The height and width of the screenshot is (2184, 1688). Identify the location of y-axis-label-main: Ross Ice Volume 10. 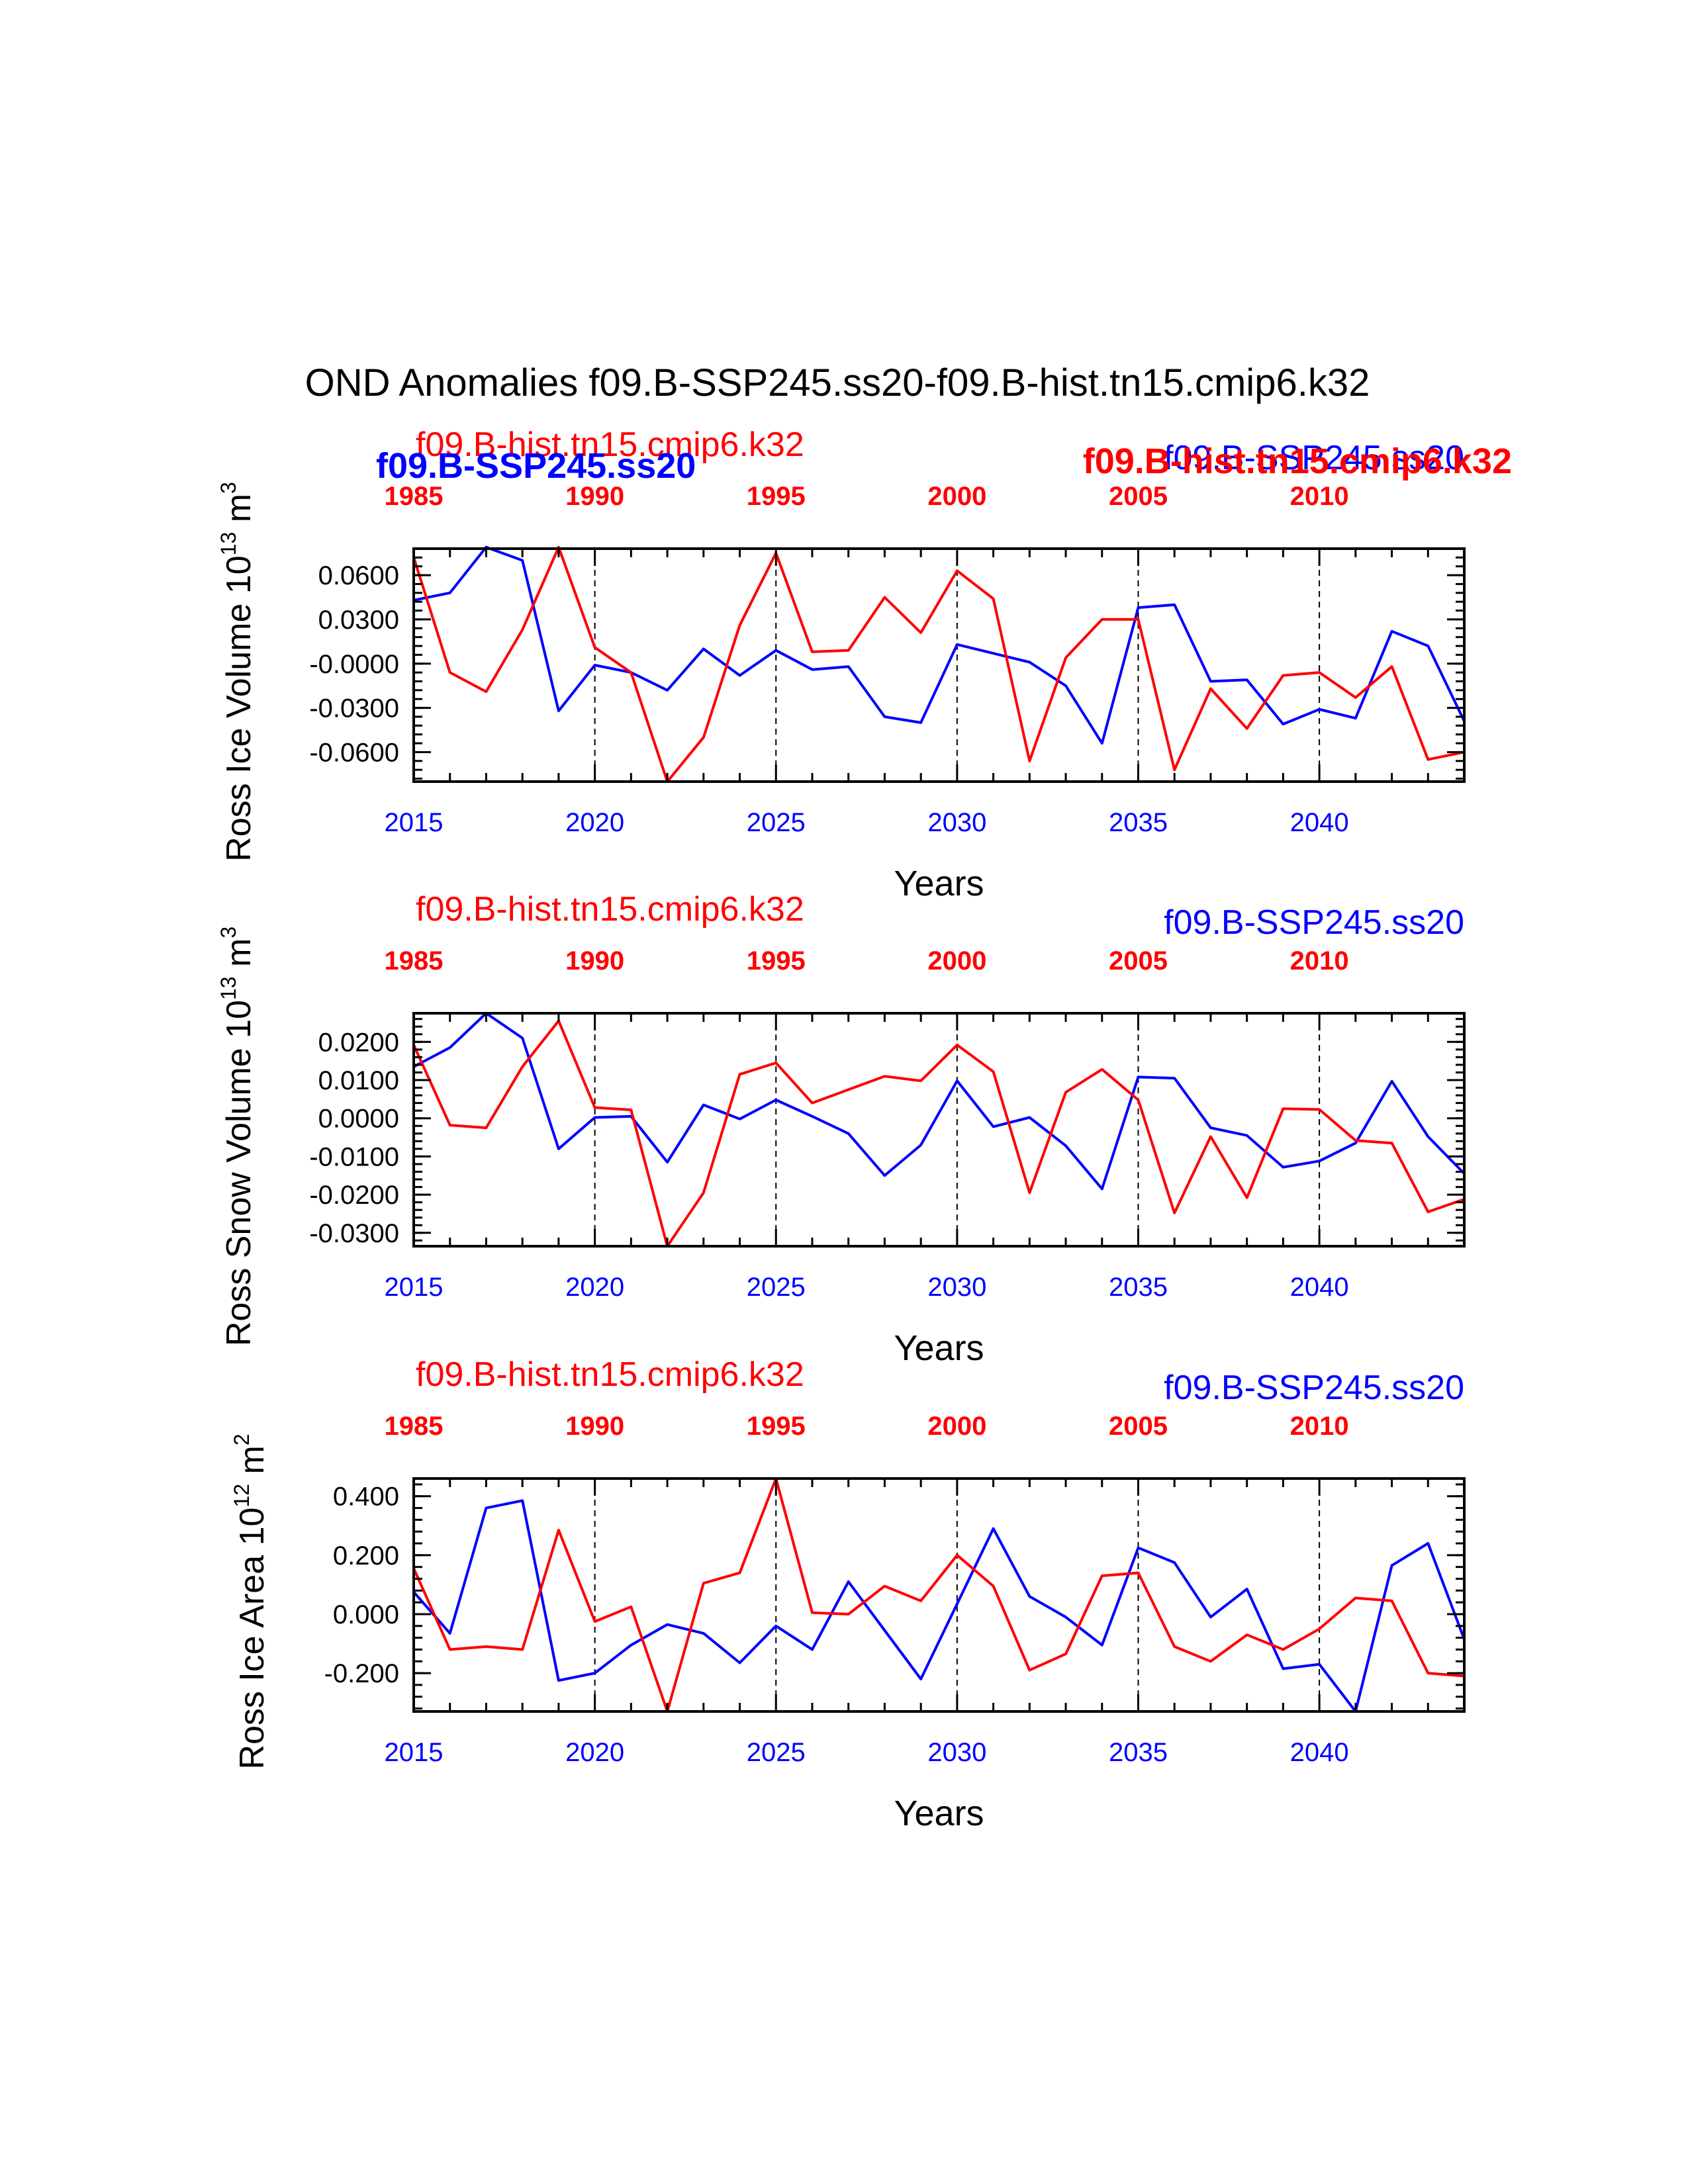
(239, 708).